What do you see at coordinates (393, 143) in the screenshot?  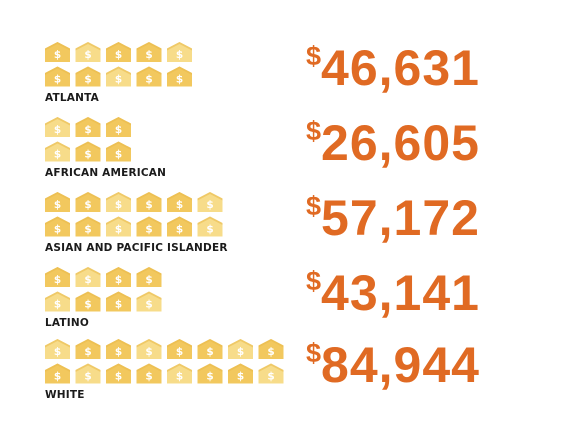 I see `value-label: $26,605` at bounding box center [393, 143].